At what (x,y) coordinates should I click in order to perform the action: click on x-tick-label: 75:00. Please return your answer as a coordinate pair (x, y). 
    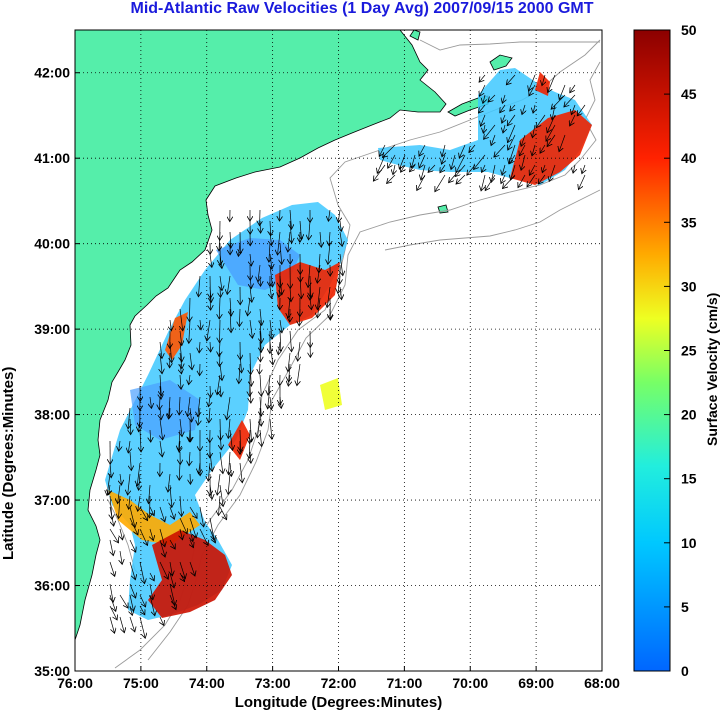
    Looking at the image, I should click on (141, 683).